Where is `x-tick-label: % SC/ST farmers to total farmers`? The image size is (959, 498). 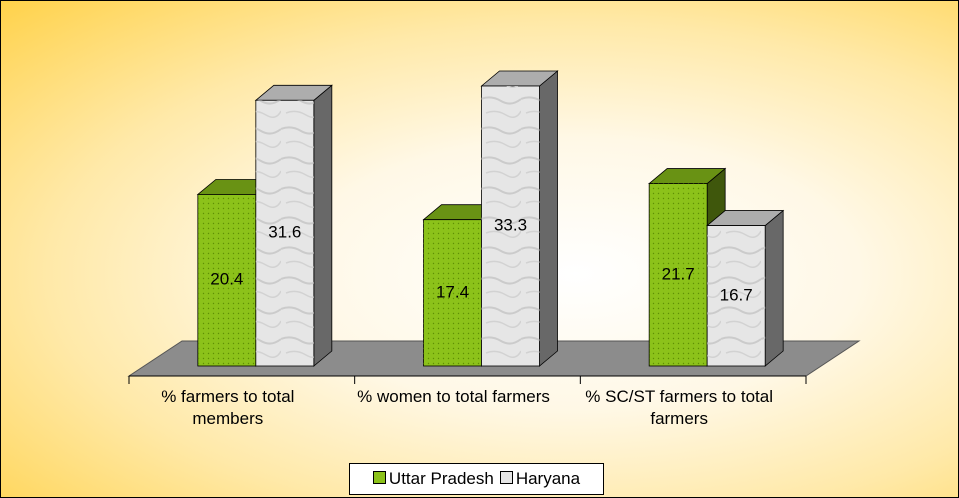 x-tick-label: % SC/ST farmers to total farmers is located at coordinates (679, 407).